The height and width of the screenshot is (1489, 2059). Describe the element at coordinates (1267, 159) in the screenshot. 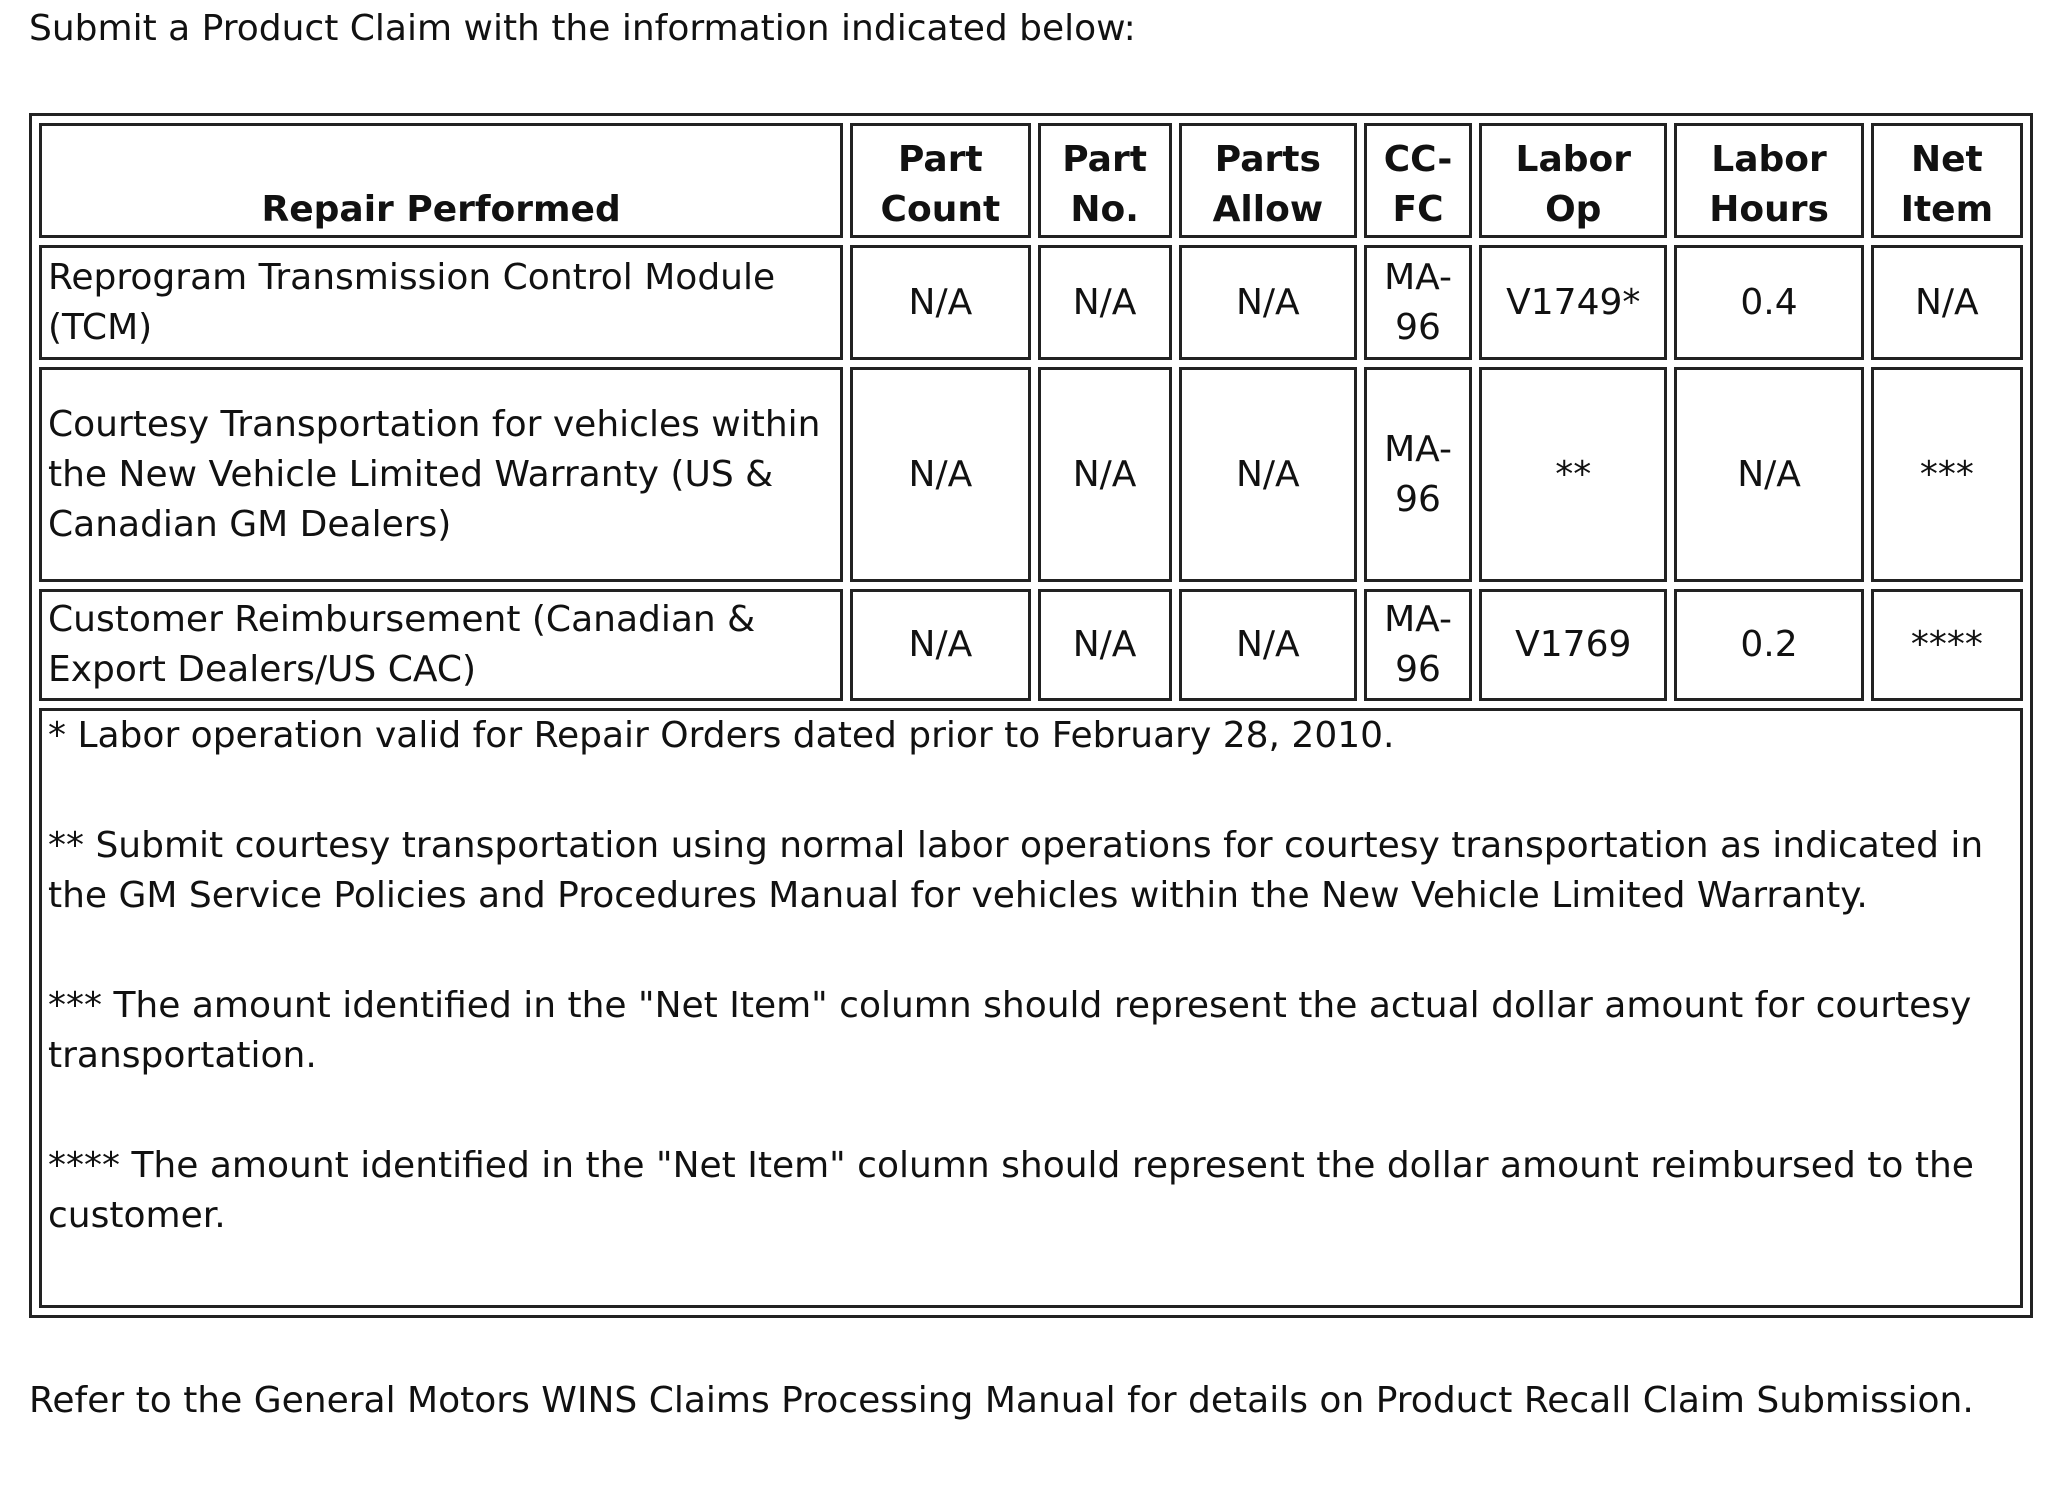

I see `header-line: Parts` at that location.